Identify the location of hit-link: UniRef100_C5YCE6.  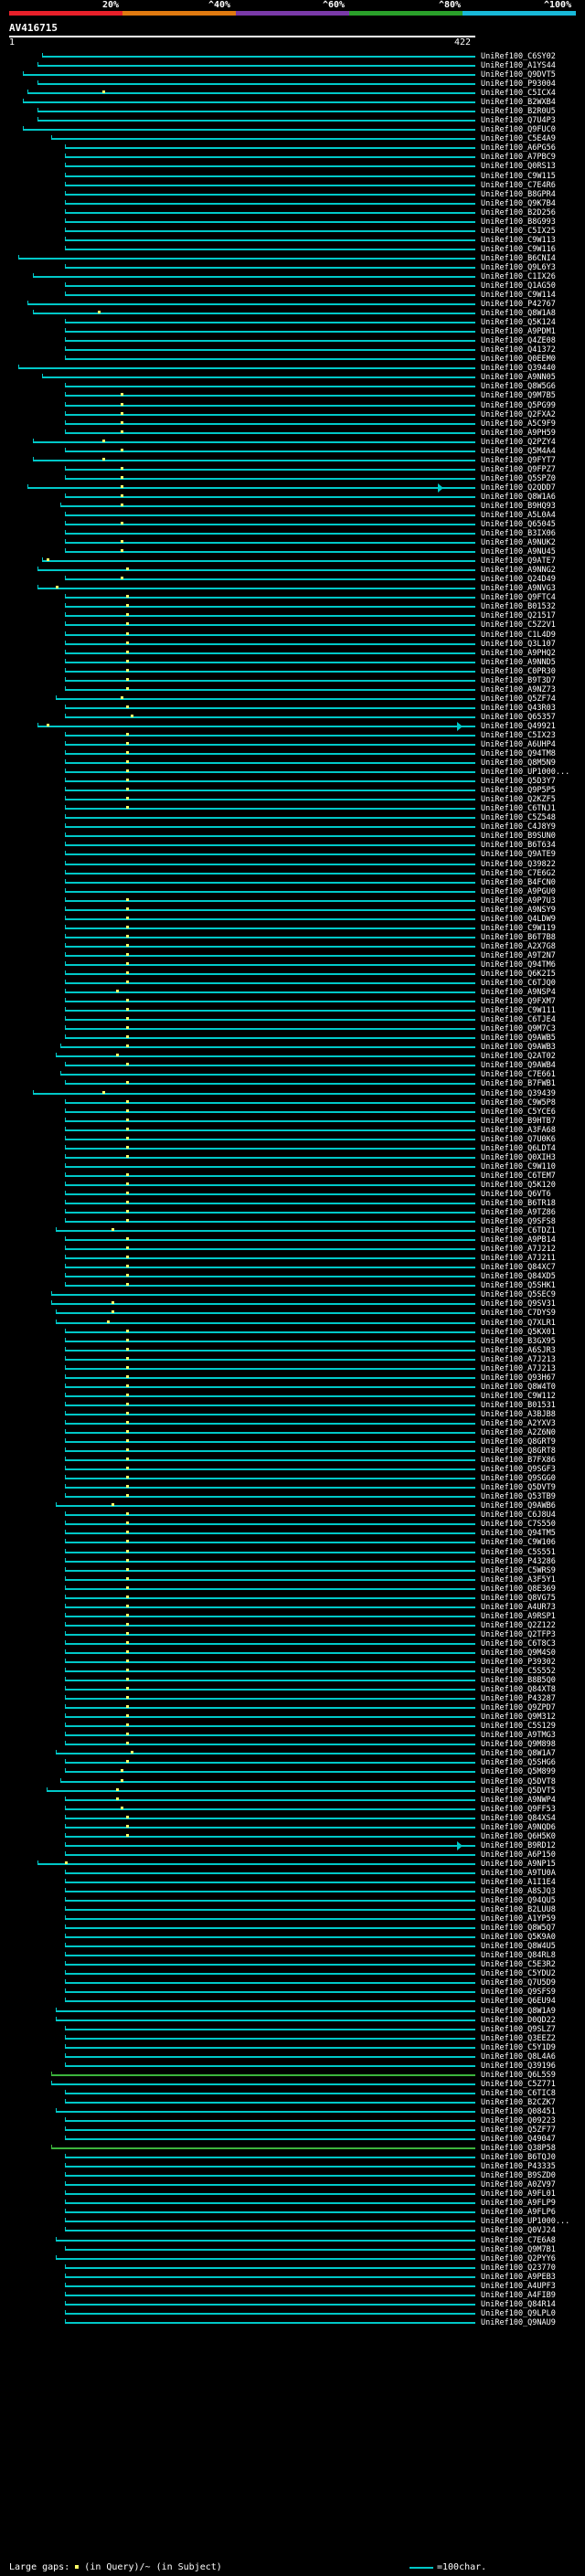
(518, 1112).